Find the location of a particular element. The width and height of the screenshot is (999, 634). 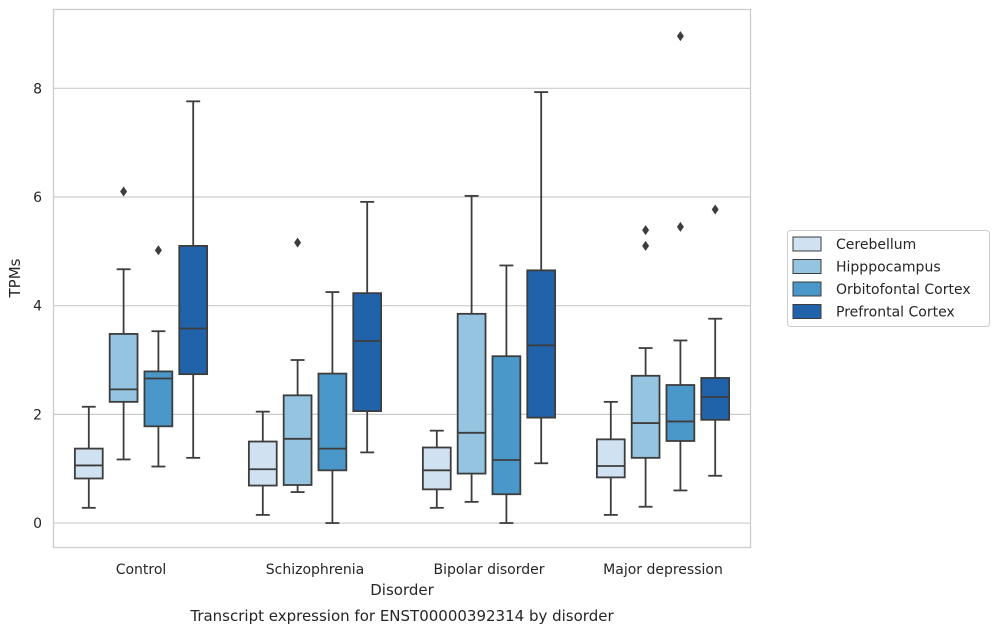

y-axis-ticks: 0 2 4 6 8 is located at coordinates (37, 306).